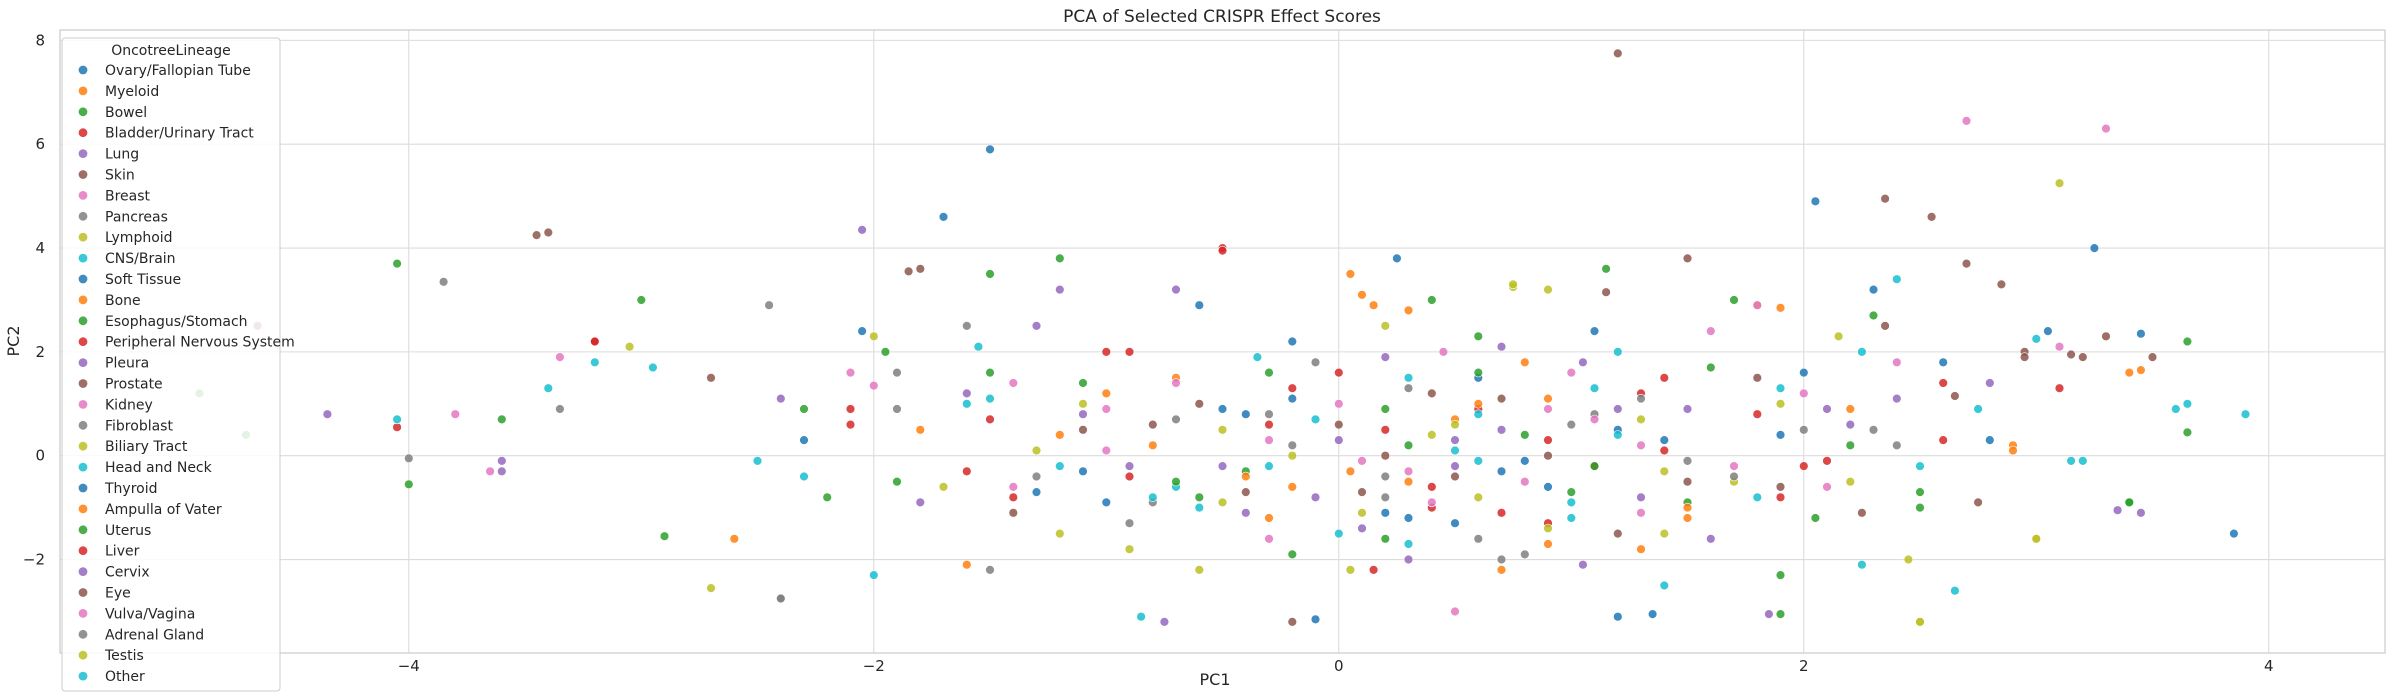 Image resolution: width=2390 pixels, height=700 pixels. What do you see at coordinates (146, 447) in the screenshot?
I see `legend-label: Biliary Tract` at bounding box center [146, 447].